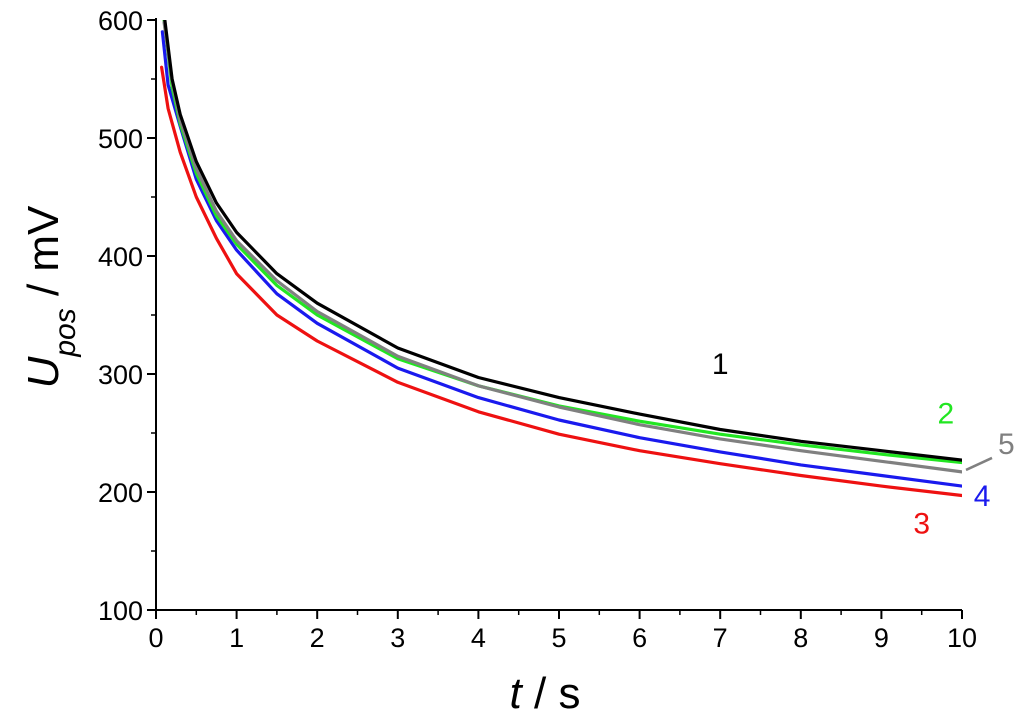  Describe the element at coordinates (551, 693) in the screenshot. I see `x-axis-unit: / s` at that location.